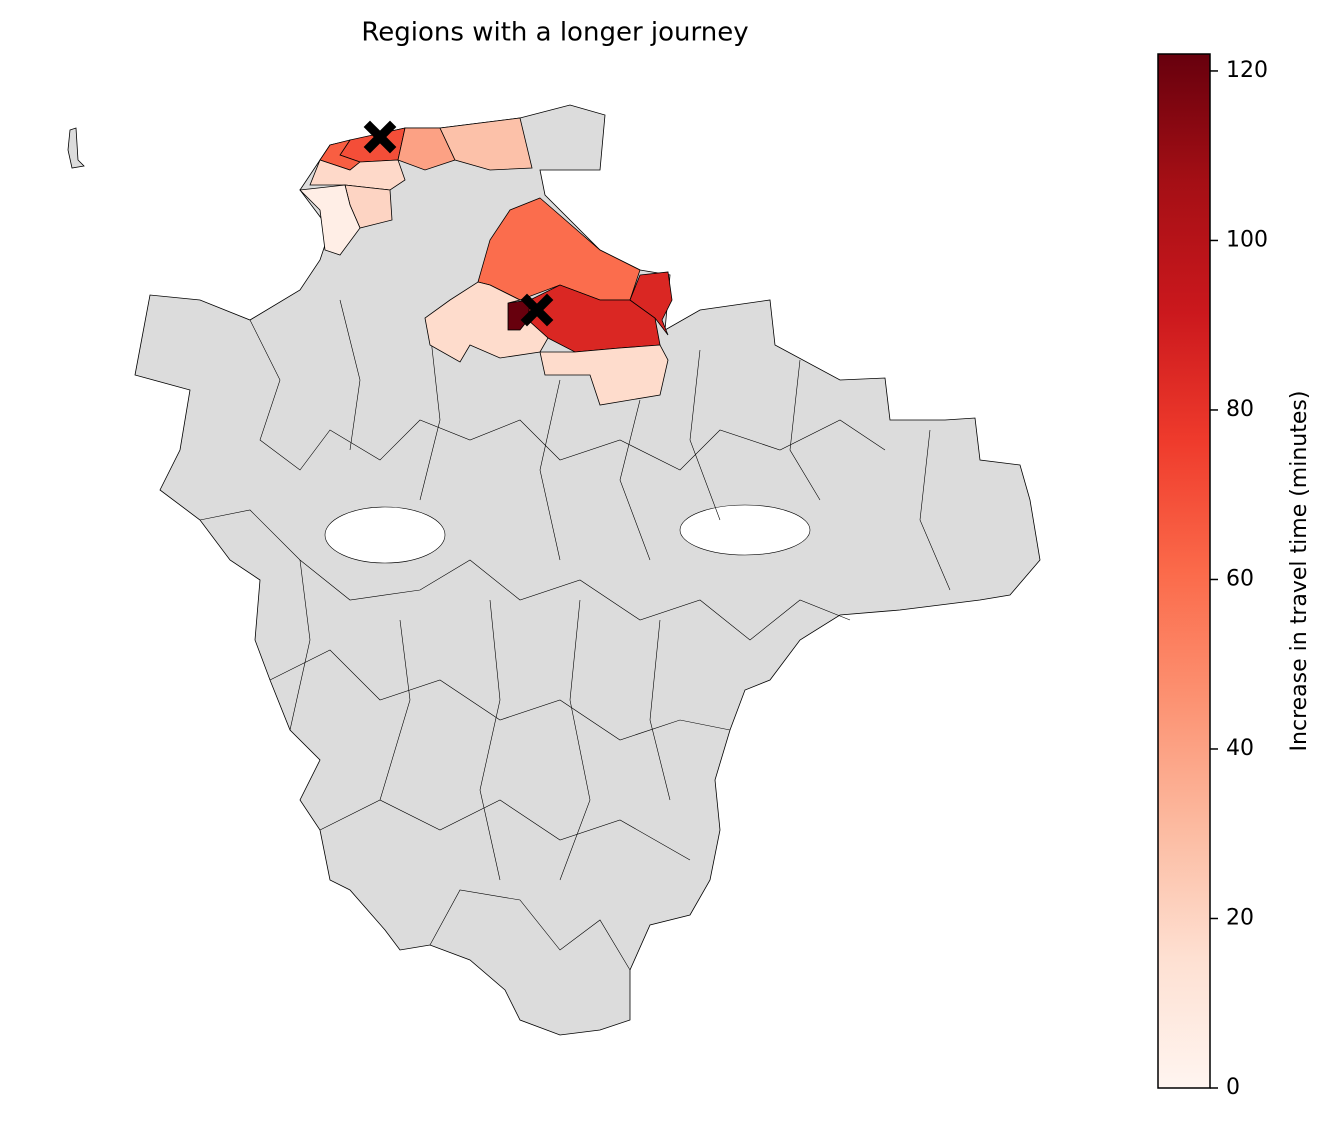  What do you see at coordinates (1299, 571) in the screenshot?
I see `colorbar-label: Increase in travel time (minutes)` at bounding box center [1299, 571].